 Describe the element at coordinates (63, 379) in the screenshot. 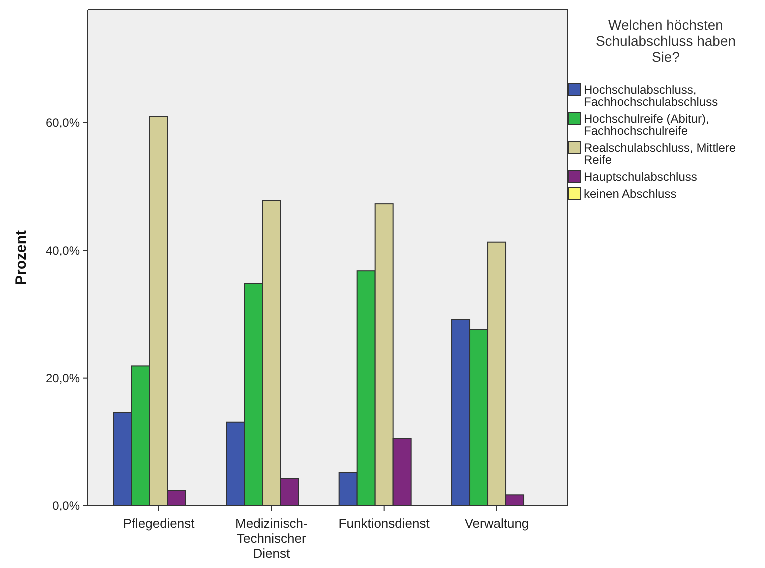

I see `y-tick-label: 20,0%` at that location.